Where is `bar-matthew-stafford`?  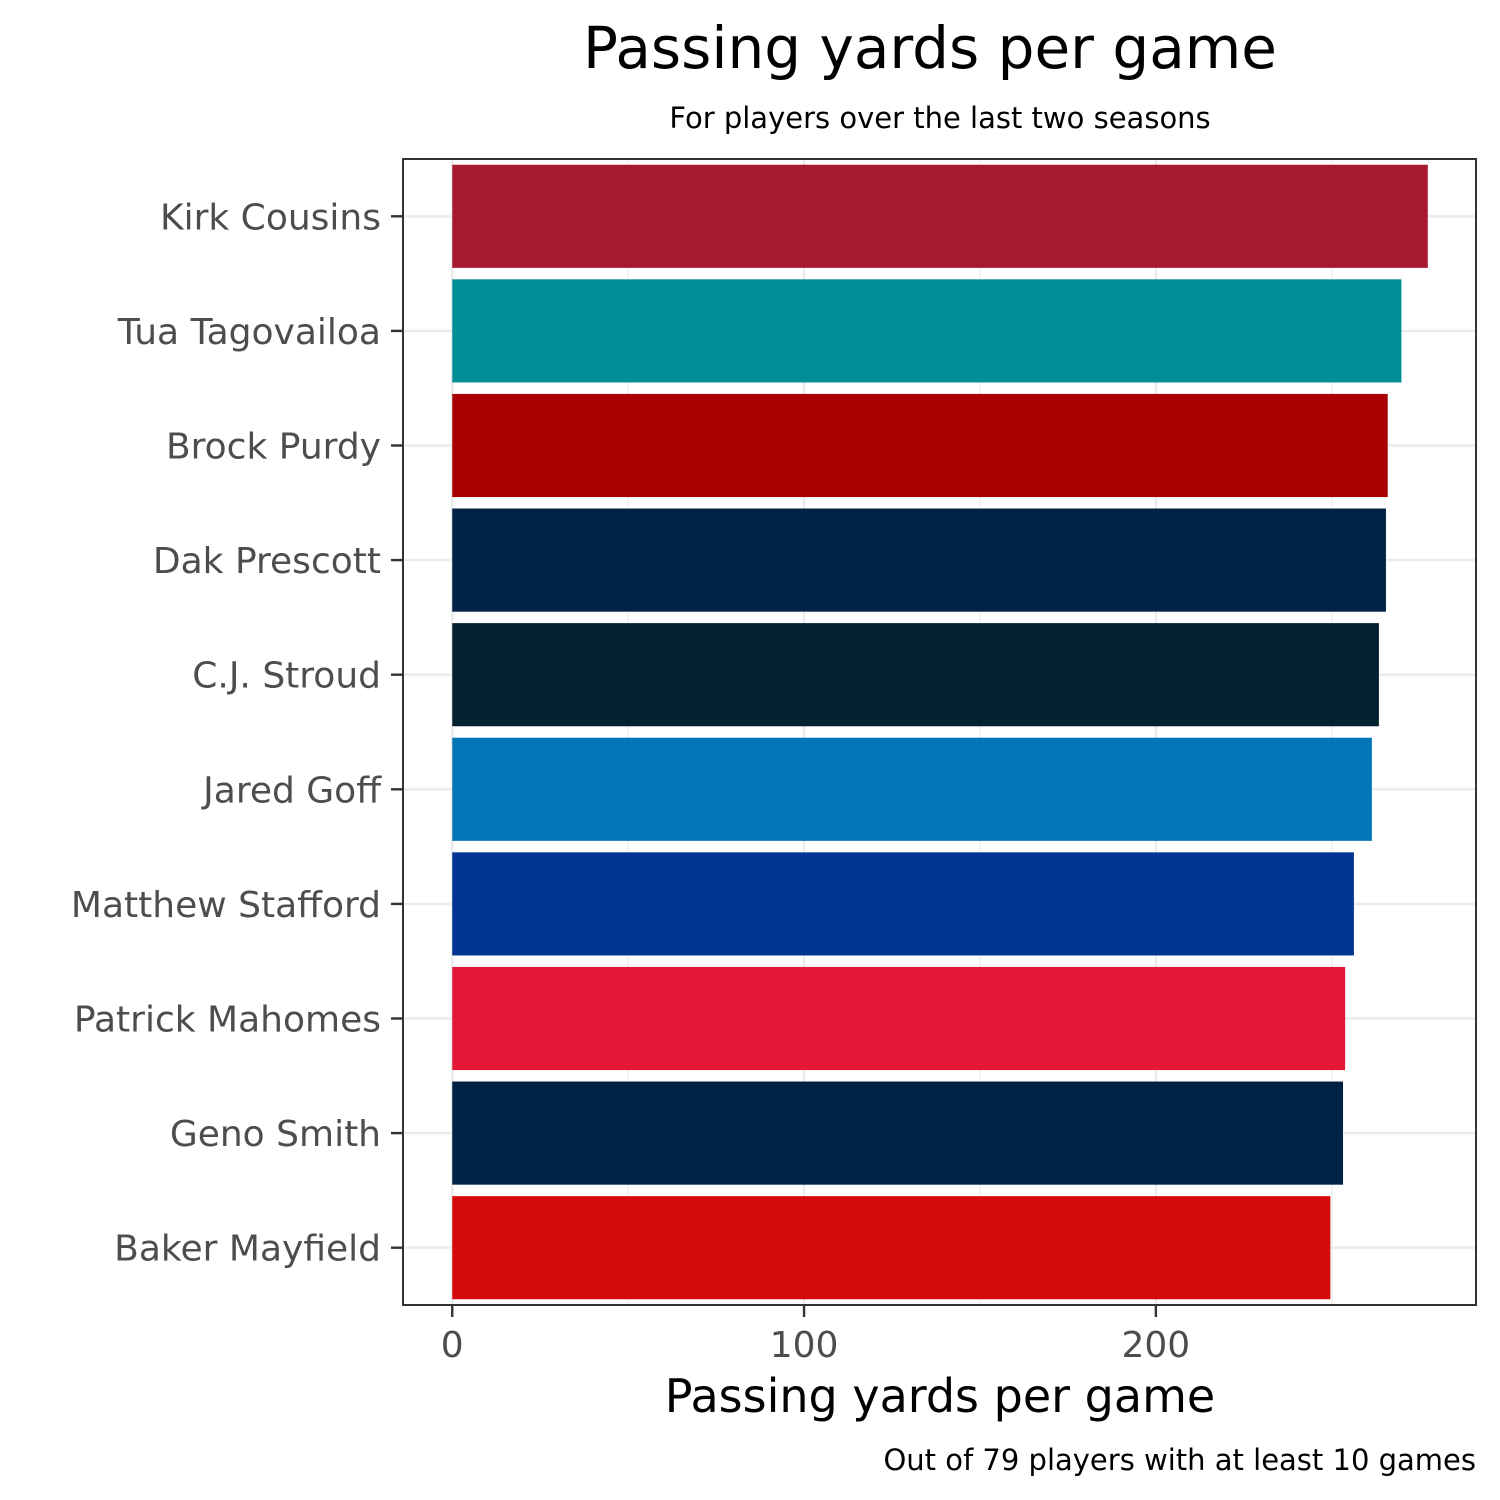 bar-matthew-stafford is located at coordinates (903, 904).